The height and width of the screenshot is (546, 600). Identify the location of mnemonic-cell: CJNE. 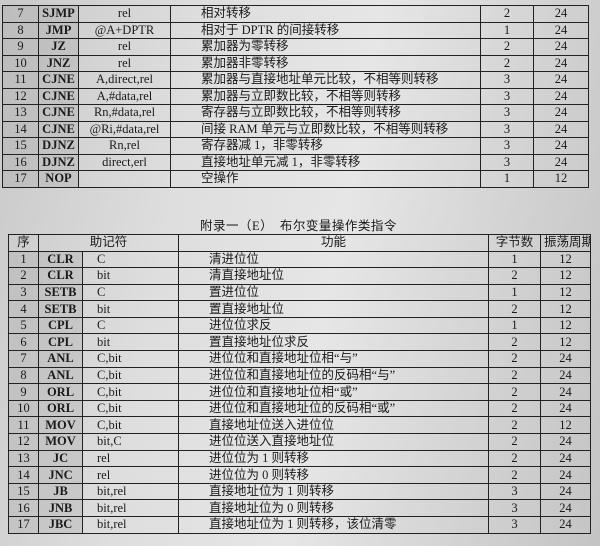
(58, 113).